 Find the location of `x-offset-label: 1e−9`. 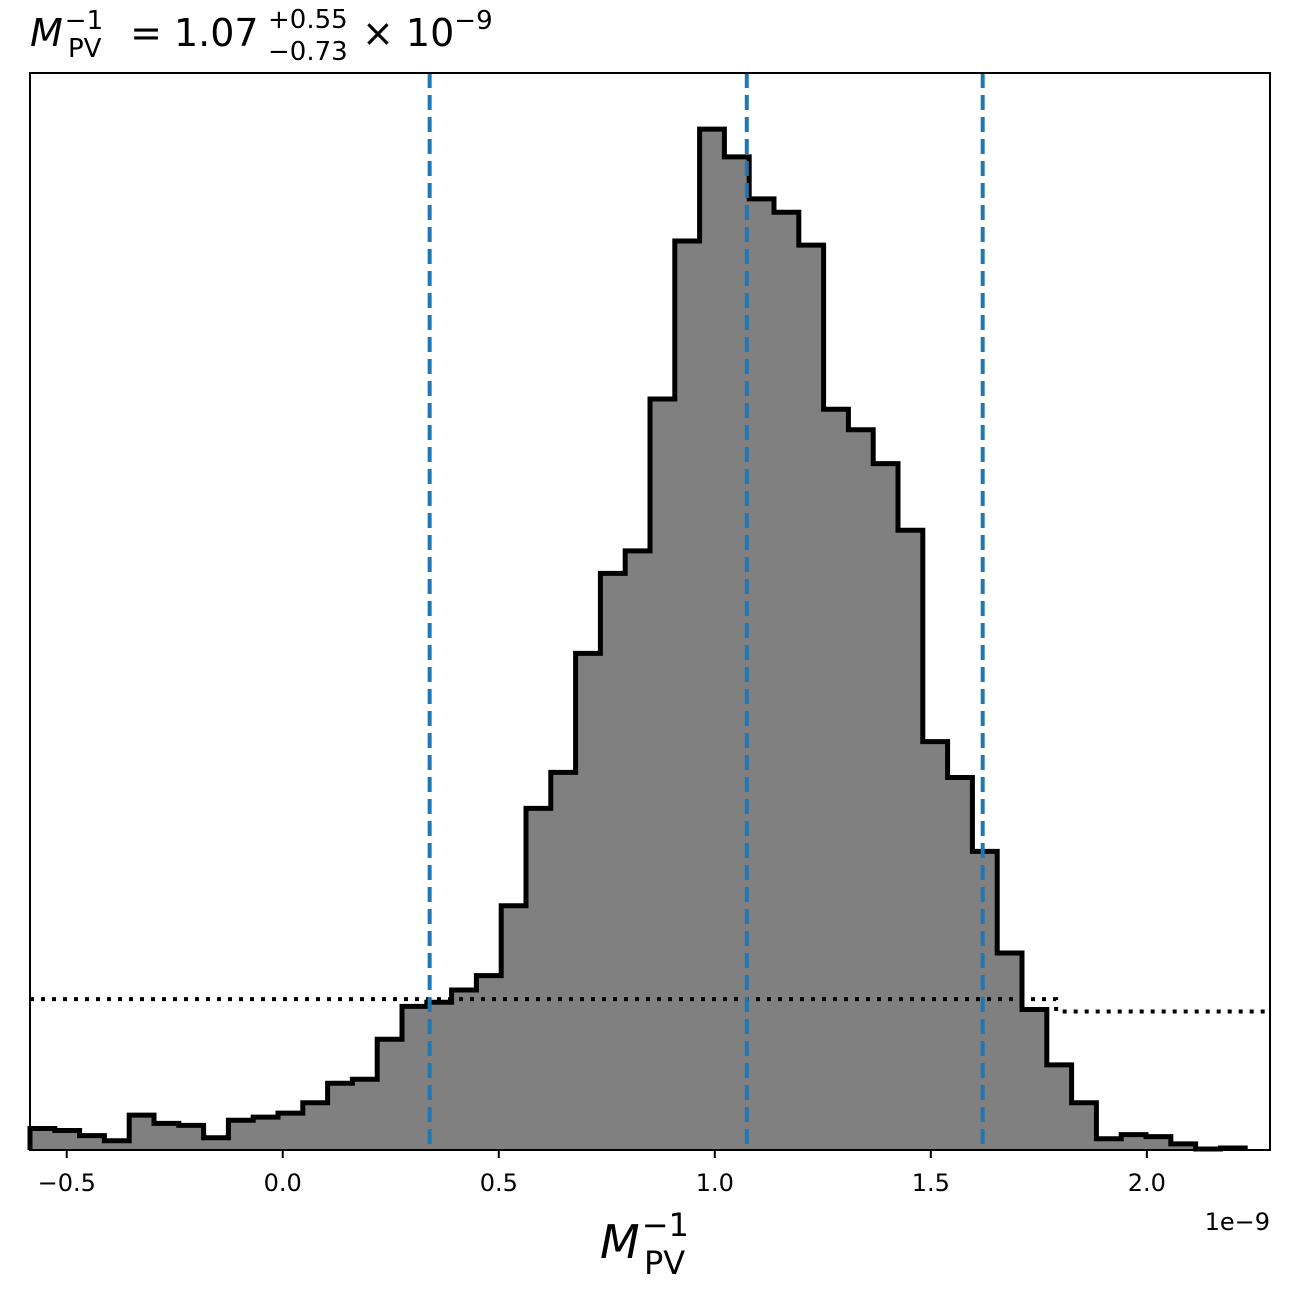

x-offset-label: 1e−9 is located at coordinates (1237, 1222).